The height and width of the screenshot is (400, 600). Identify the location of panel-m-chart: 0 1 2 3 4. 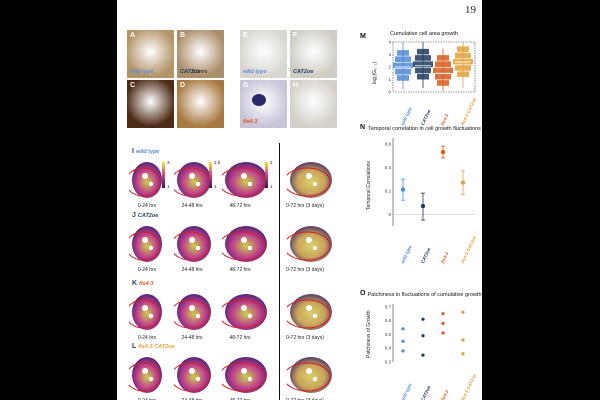
(432, 67).